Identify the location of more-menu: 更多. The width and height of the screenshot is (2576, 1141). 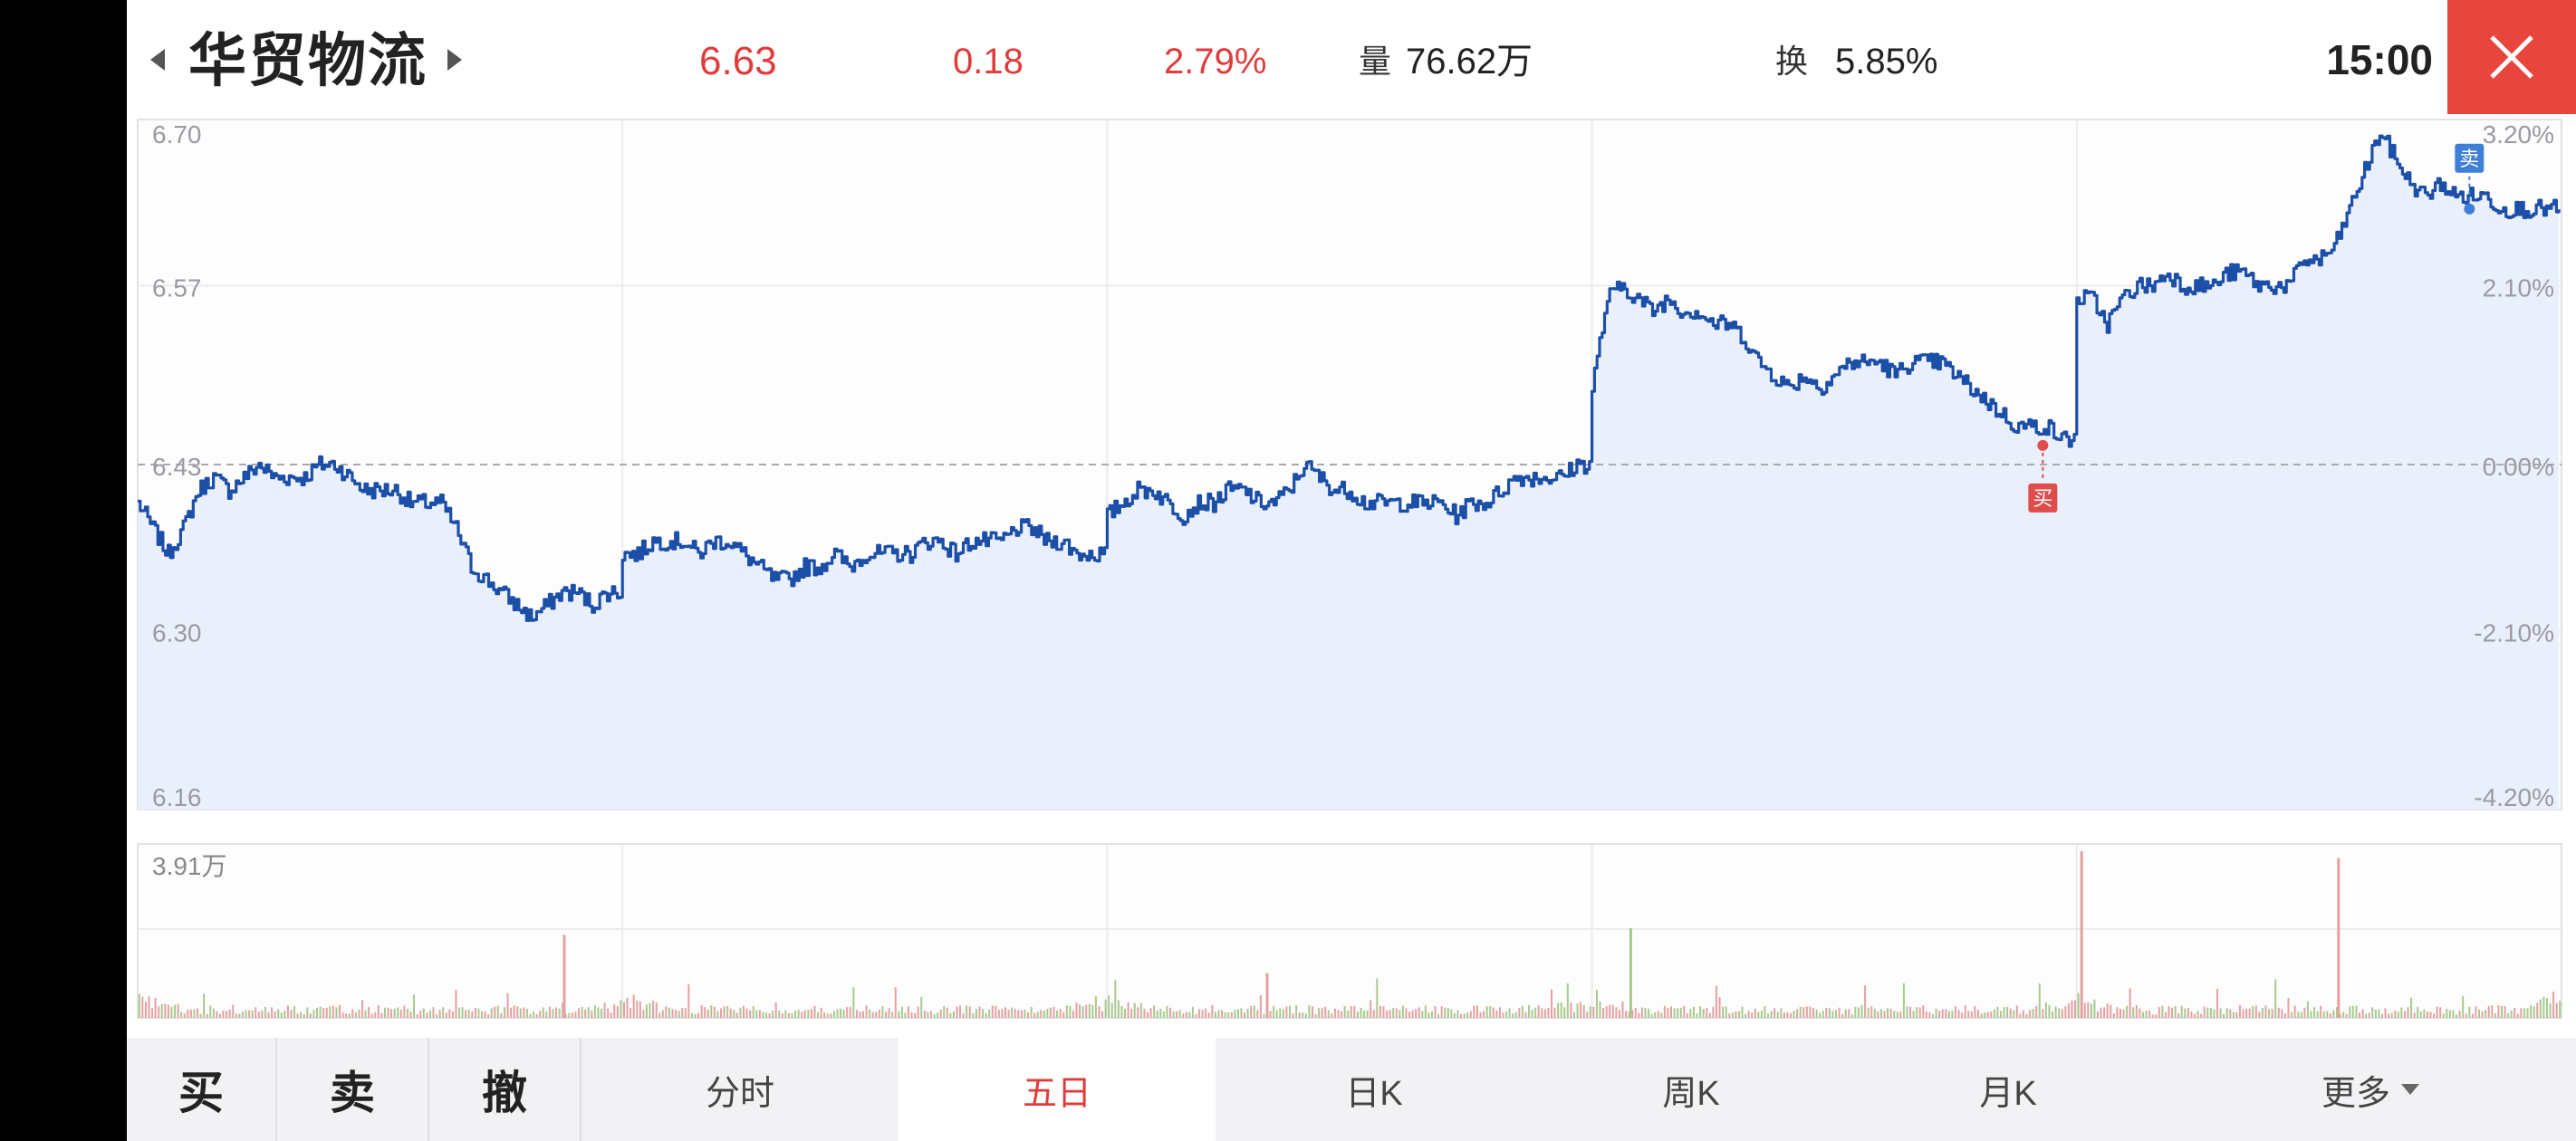
(2370, 1089).